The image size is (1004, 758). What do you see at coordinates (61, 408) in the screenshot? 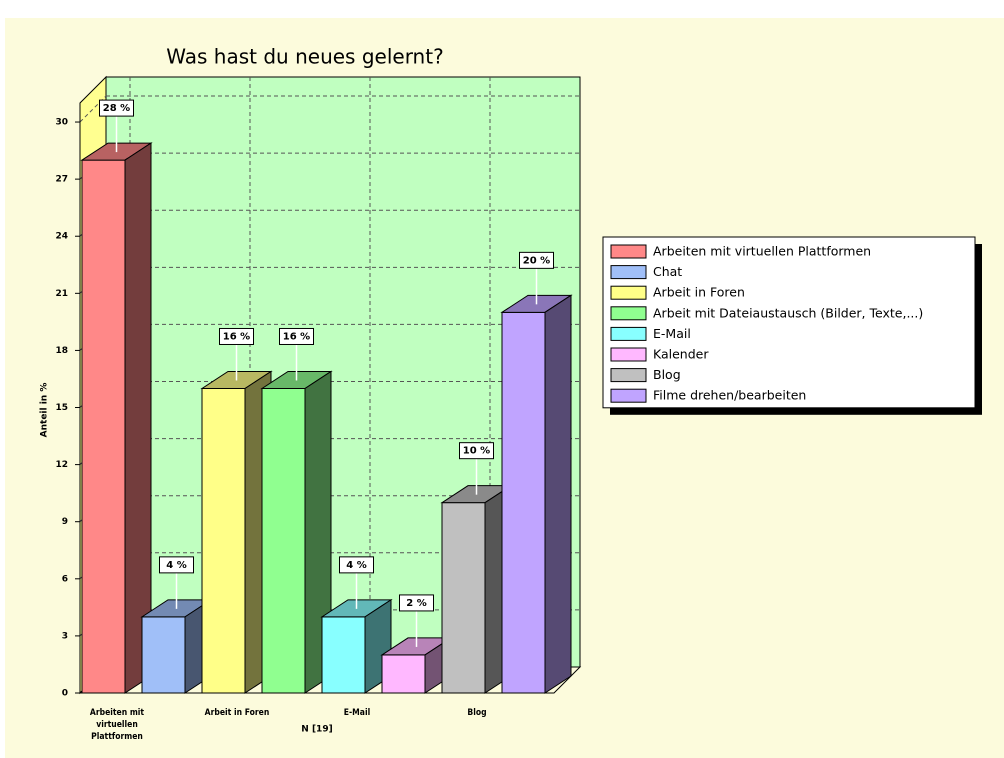
I see `y-tick-label: 15` at bounding box center [61, 408].